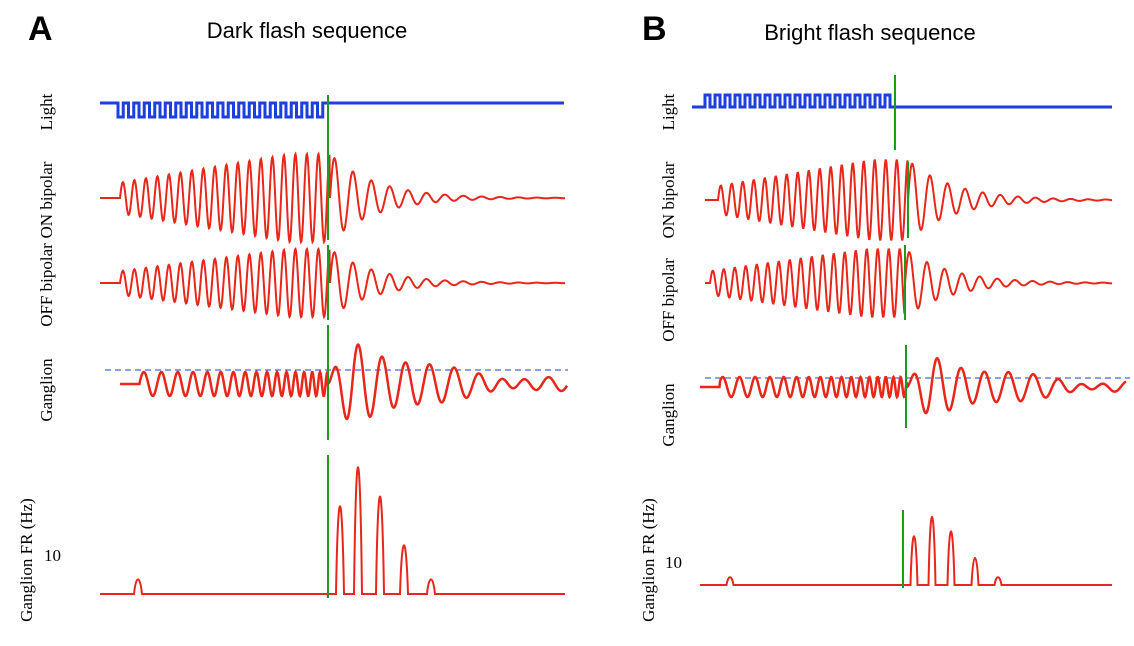 Image resolution: width=1134 pixels, height=646 pixels. Describe the element at coordinates (654, 29) in the screenshot. I see `panel-letter: B` at that location.